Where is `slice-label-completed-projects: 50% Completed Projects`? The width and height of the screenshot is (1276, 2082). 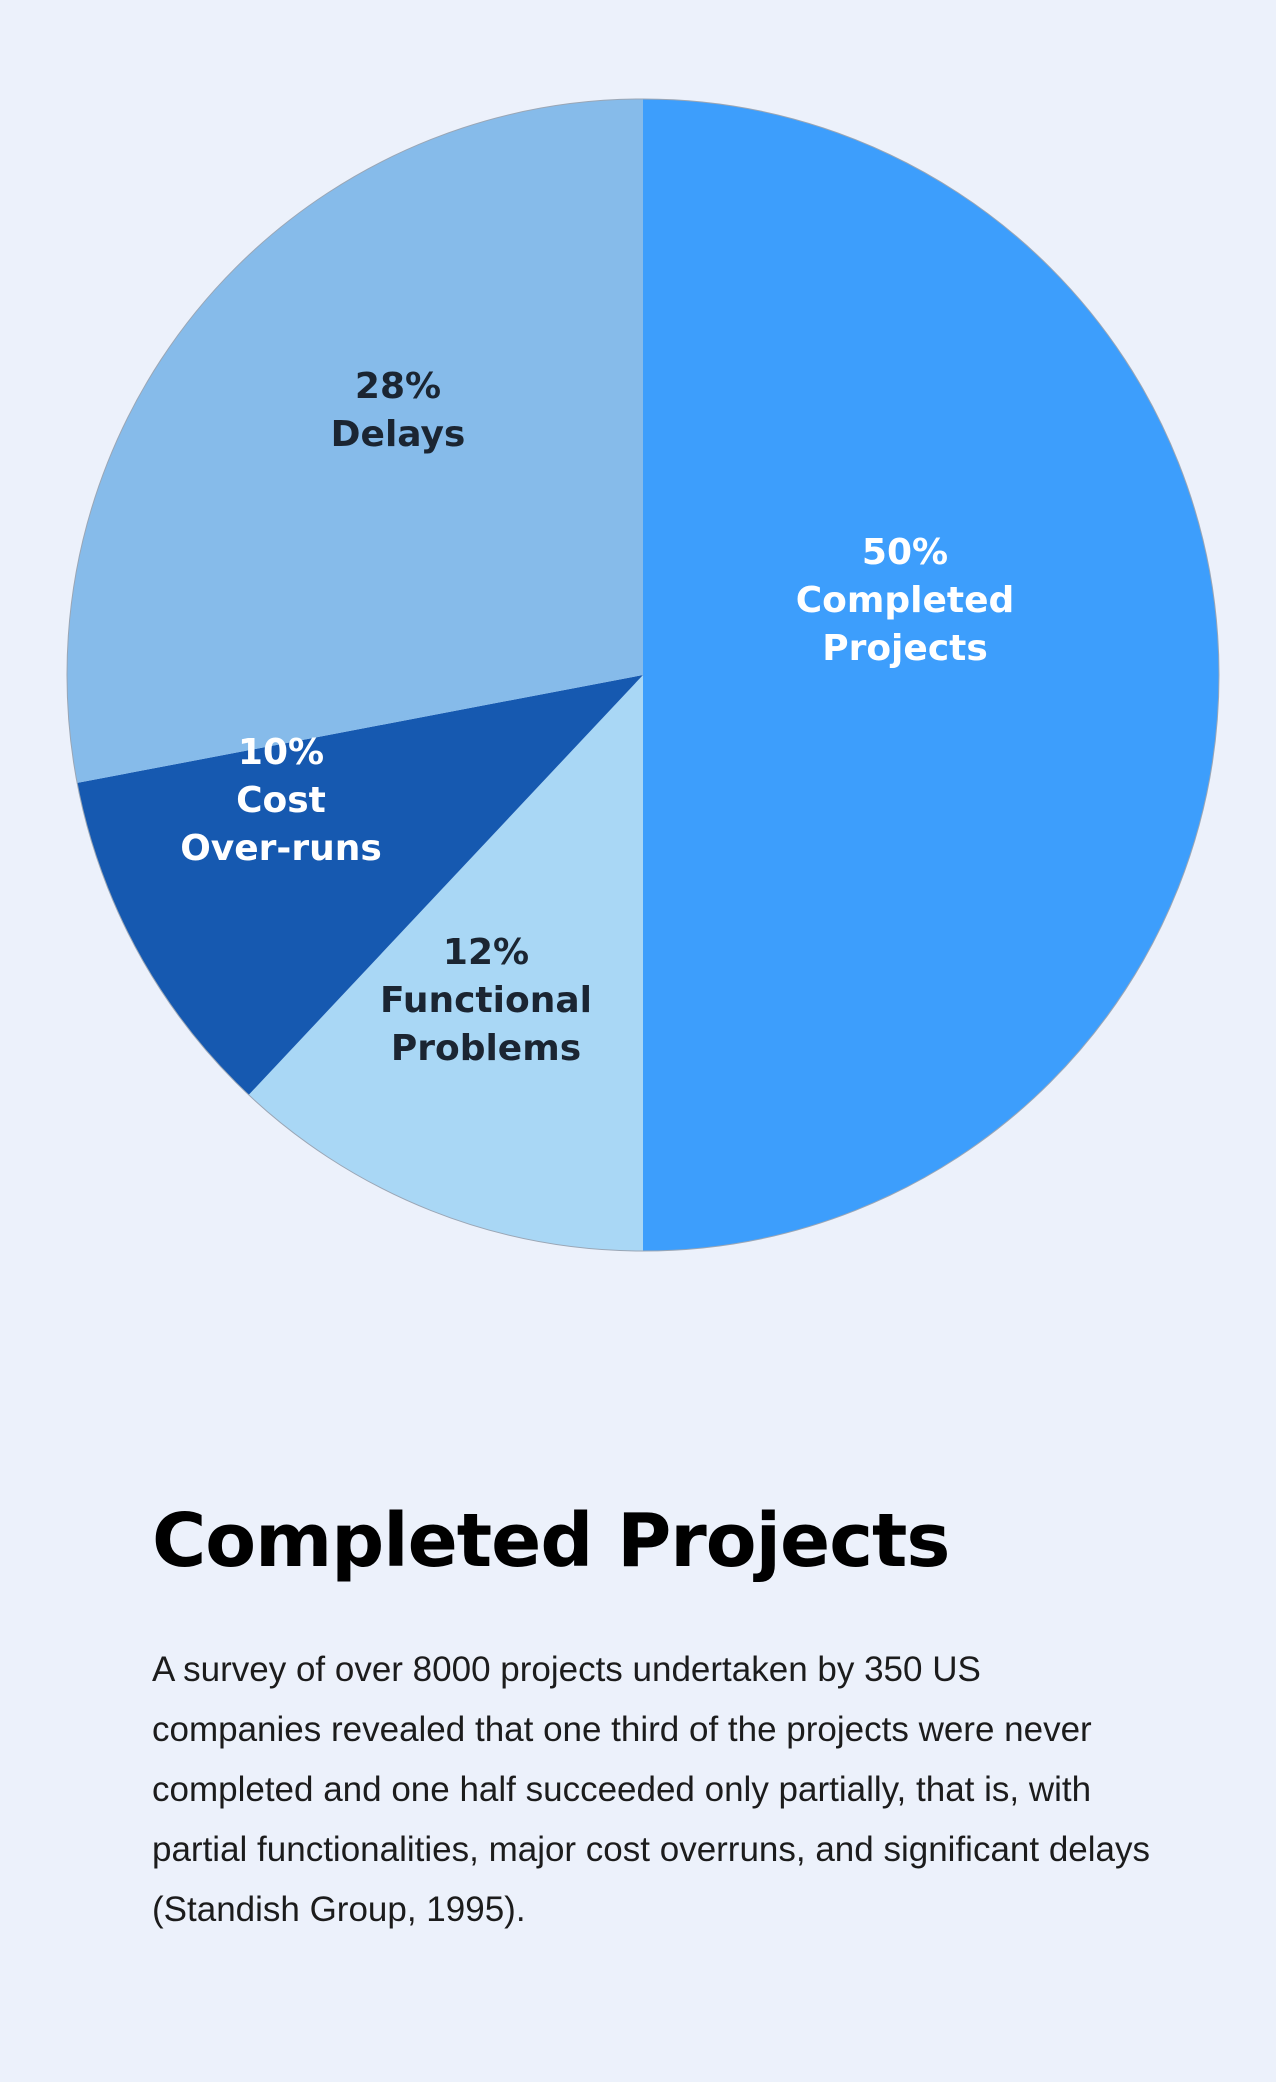 slice-label-completed-projects: 50% Completed Projects is located at coordinates (905, 600).